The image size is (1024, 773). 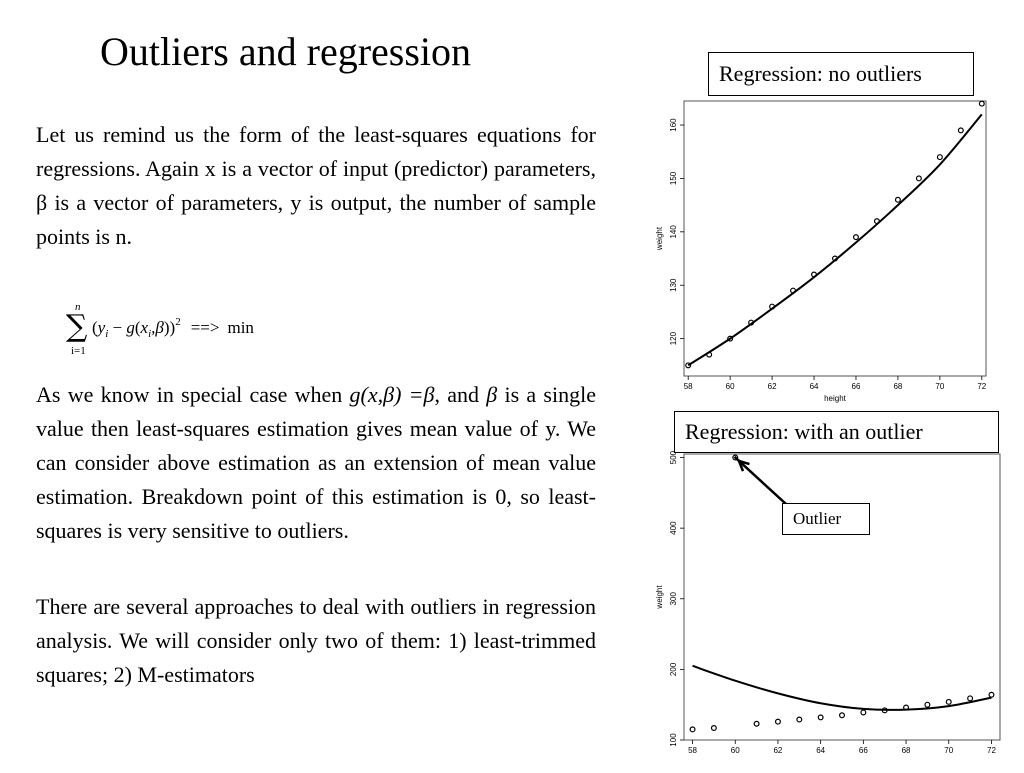 What do you see at coordinates (835, 398) in the screenshot?
I see `x-axis-label: height` at bounding box center [835, 398].